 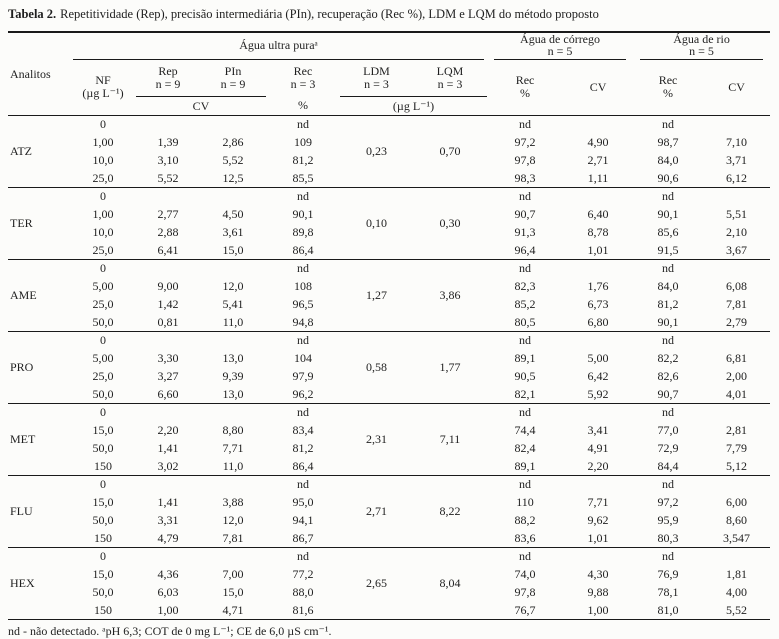 I want to click on table-row: TER 0 nd 0,10 0,30 nd nd, so click(x=389, y=223).